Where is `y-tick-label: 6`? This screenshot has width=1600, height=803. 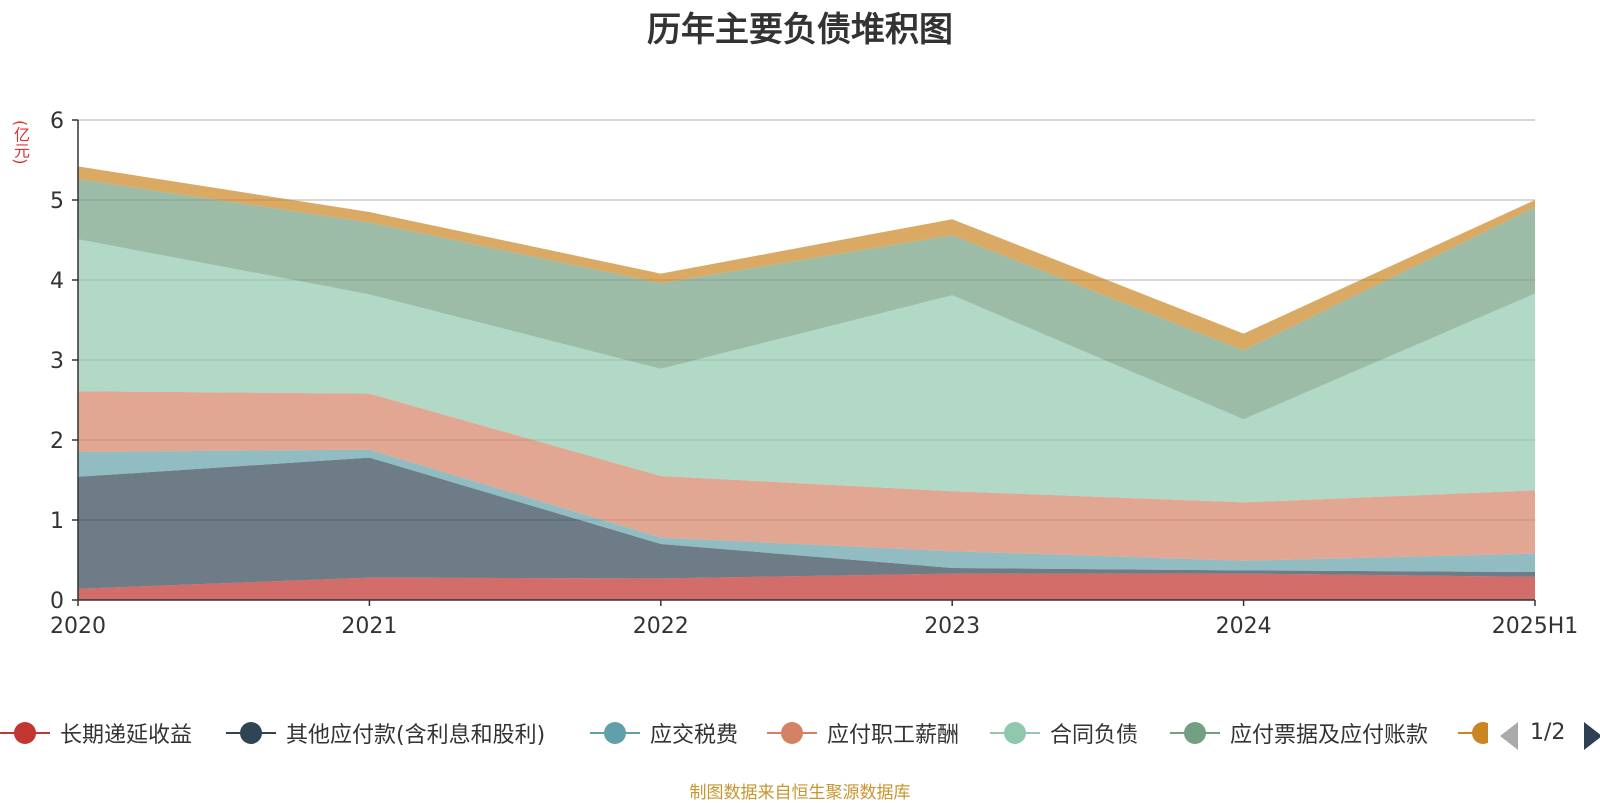 y-tick-label: 6 is located at coordinates (57, 121).